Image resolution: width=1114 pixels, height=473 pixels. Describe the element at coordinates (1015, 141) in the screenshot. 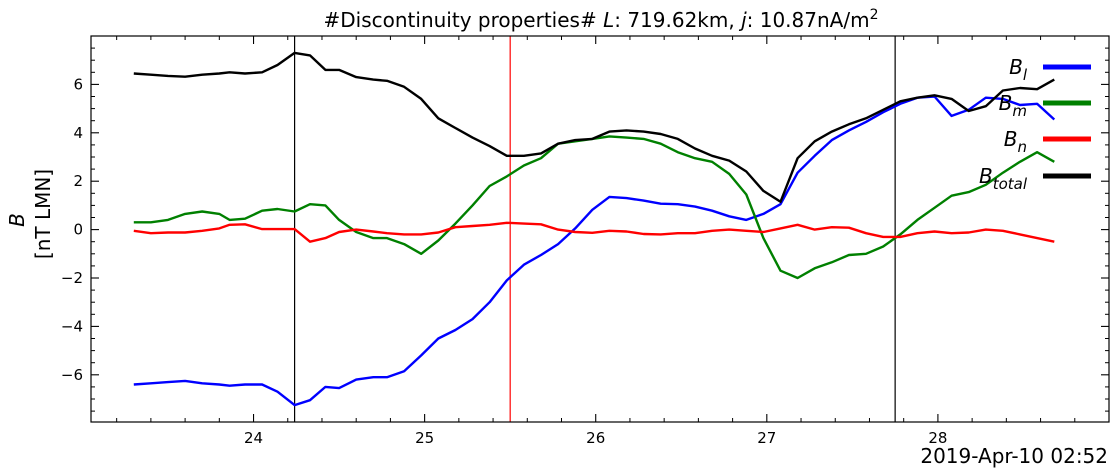

I see `legend-label: Bn` at that location.